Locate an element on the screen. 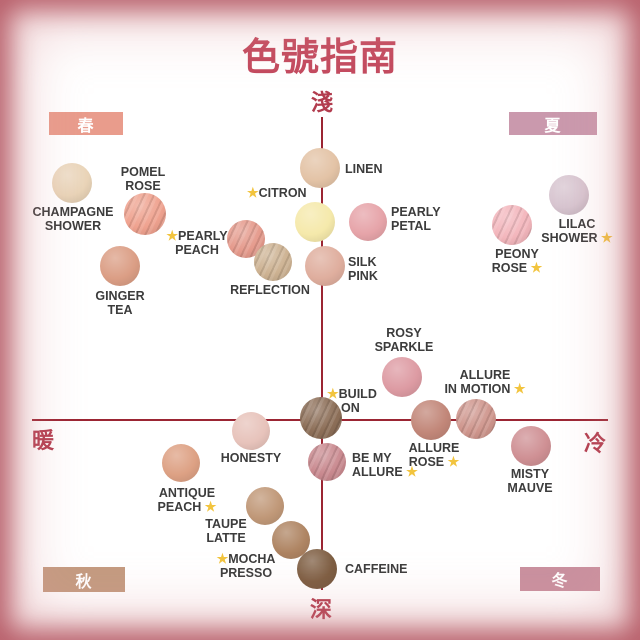  label-citron: ★CITRON is located at coordinates (277, 193).